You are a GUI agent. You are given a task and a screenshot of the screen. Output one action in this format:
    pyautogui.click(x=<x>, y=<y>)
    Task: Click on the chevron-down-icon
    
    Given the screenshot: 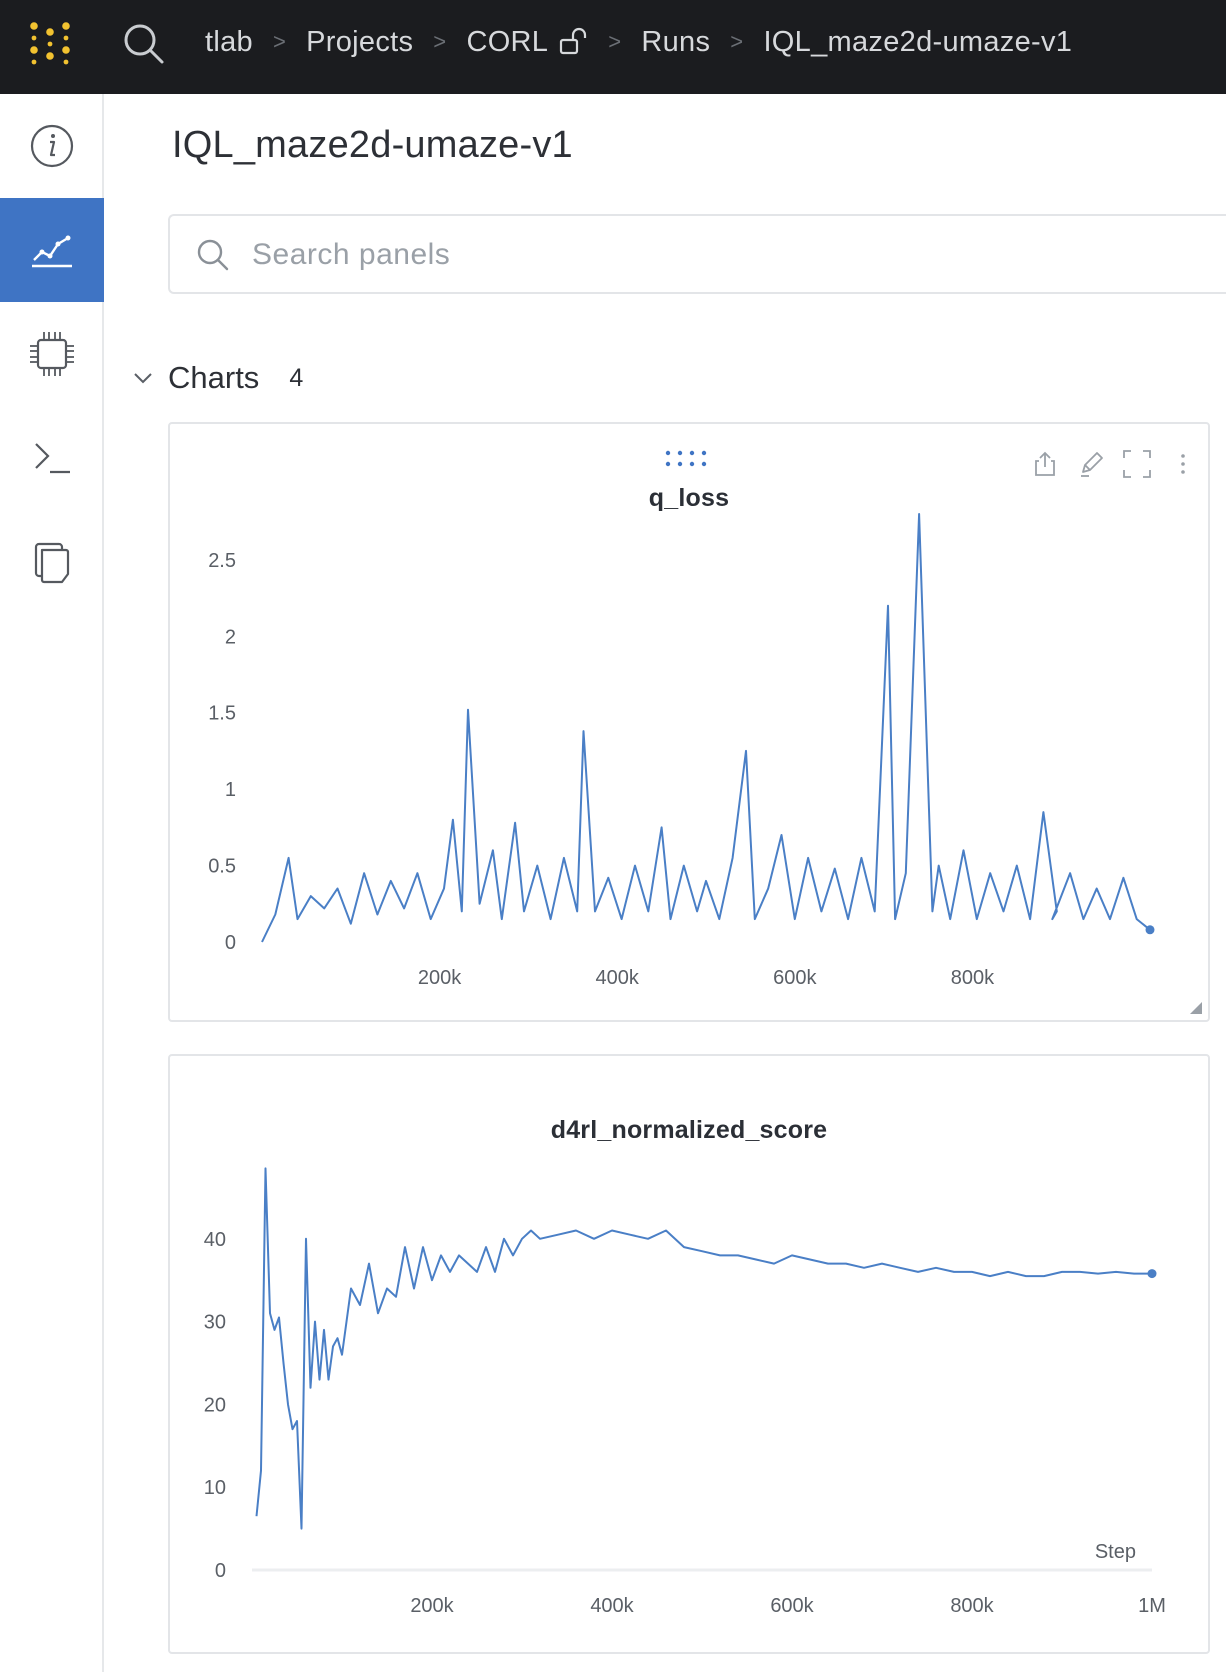 What is the action you would take?
    pyautogui.click(x=143, y=378)
    